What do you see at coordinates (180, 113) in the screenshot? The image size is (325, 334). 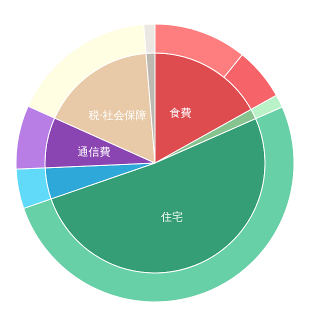 I see `slice-label: 食費` at bounding box center [180, 113].